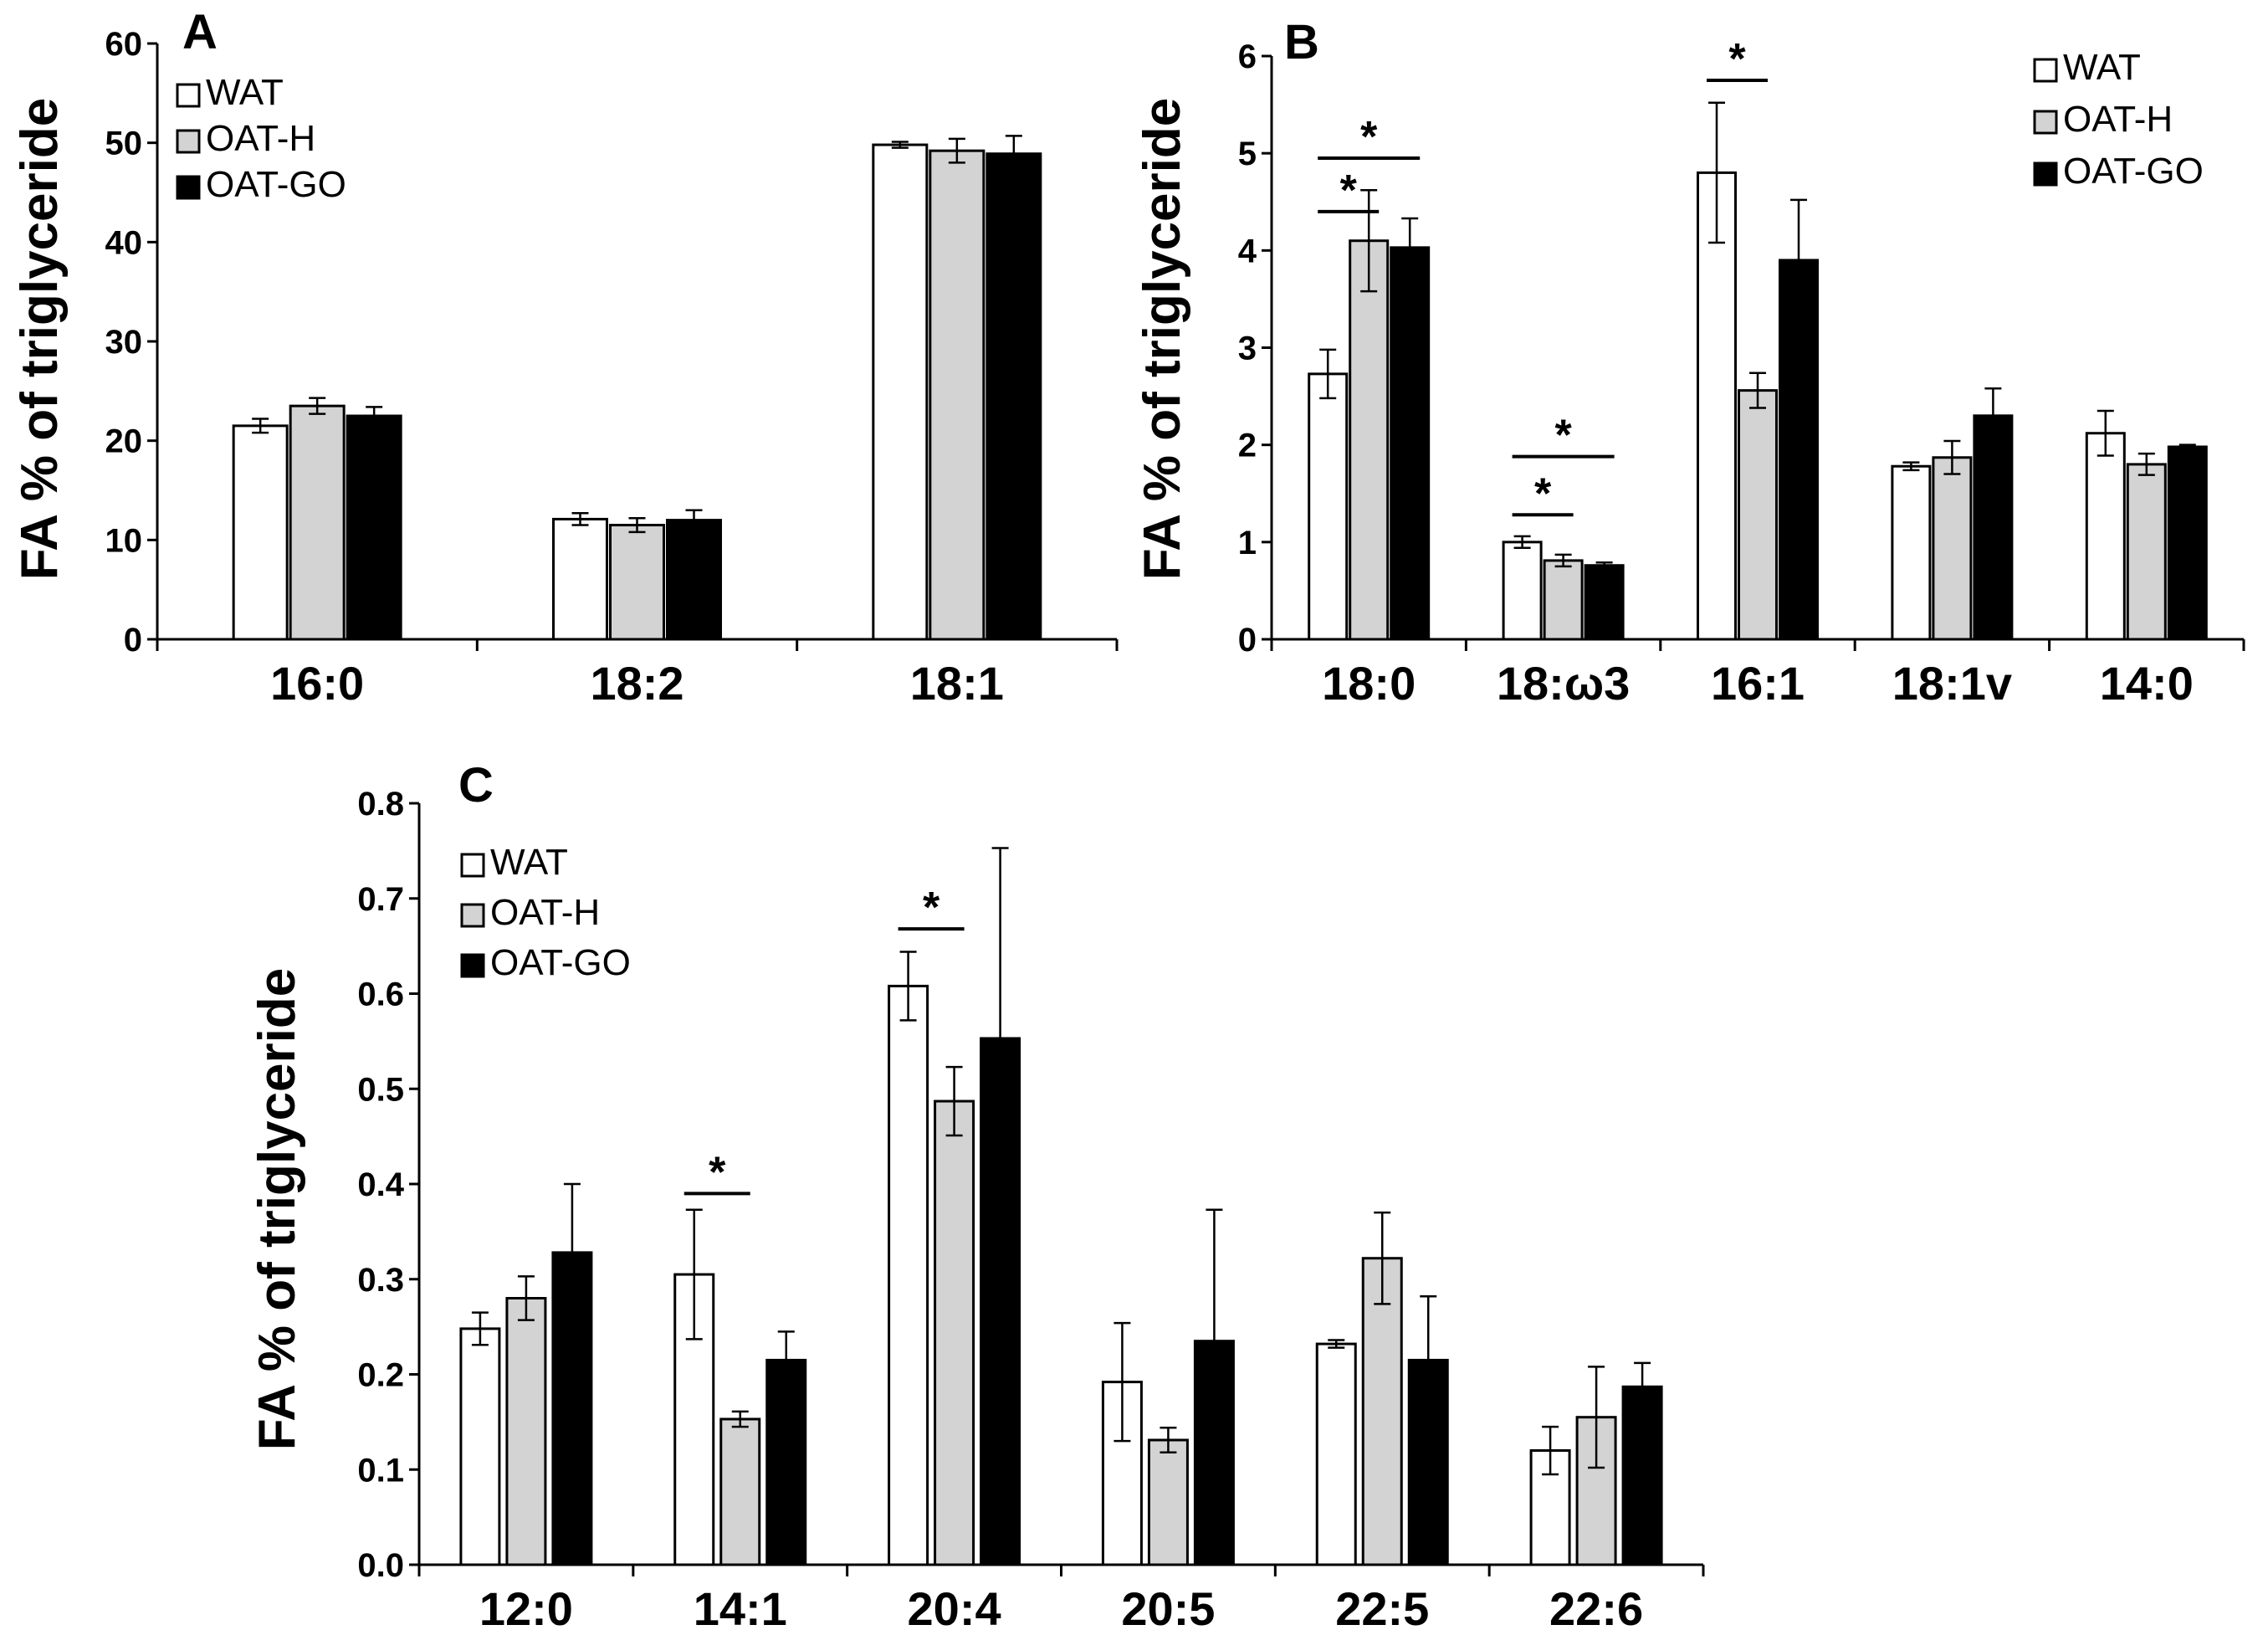 This screenshot has height=1630, width=2268. I want to click on y-tick-label: 0, so click(133, 640).